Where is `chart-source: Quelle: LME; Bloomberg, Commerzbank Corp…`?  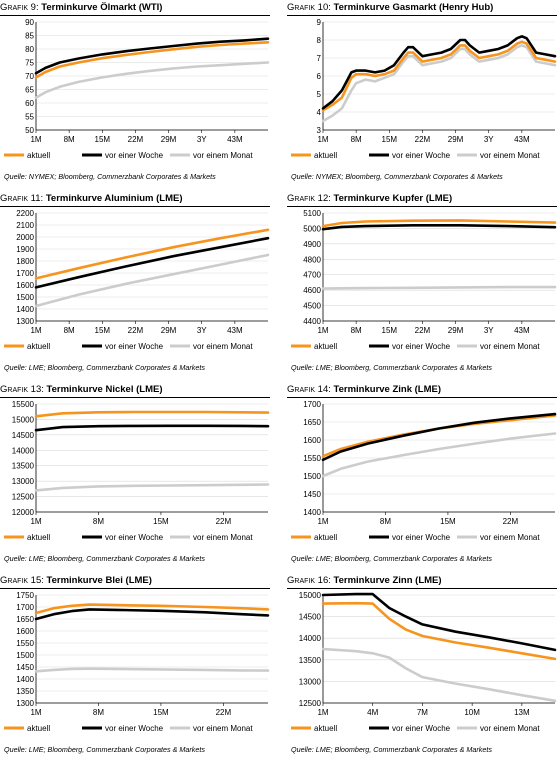 chart-source: Quelle: LME; Bloomberg, Commerzbank Corp… is located at coordinates (391, 749).